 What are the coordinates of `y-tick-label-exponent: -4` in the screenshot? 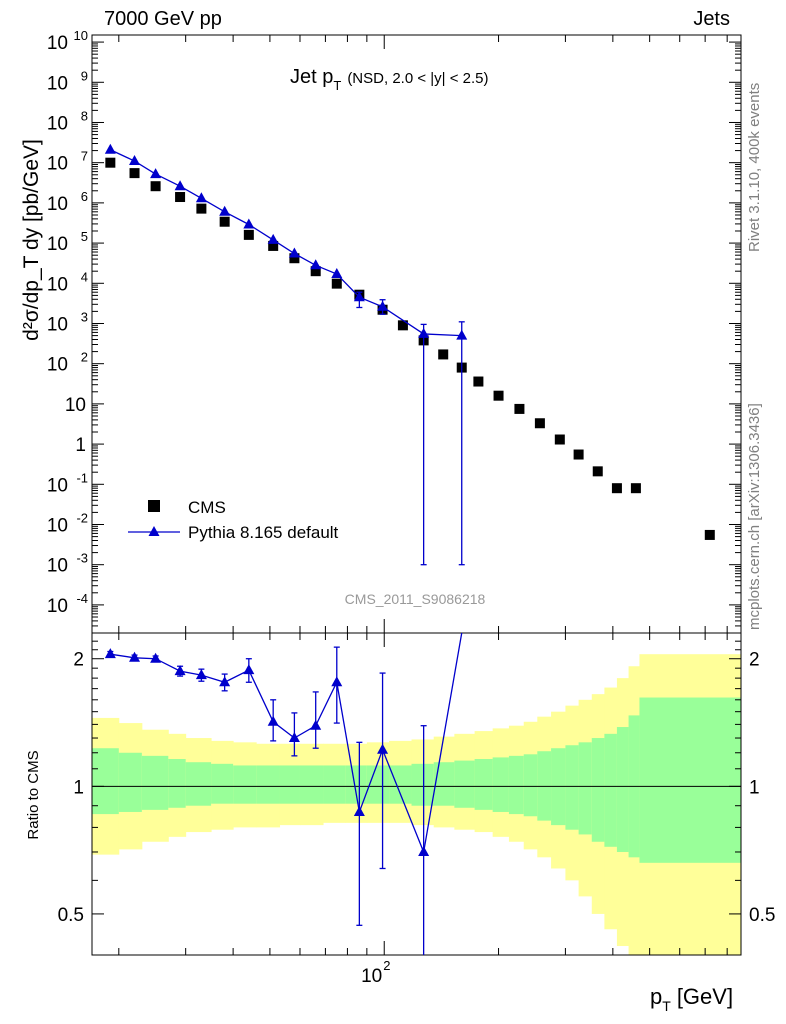 It's located at (82, 598).